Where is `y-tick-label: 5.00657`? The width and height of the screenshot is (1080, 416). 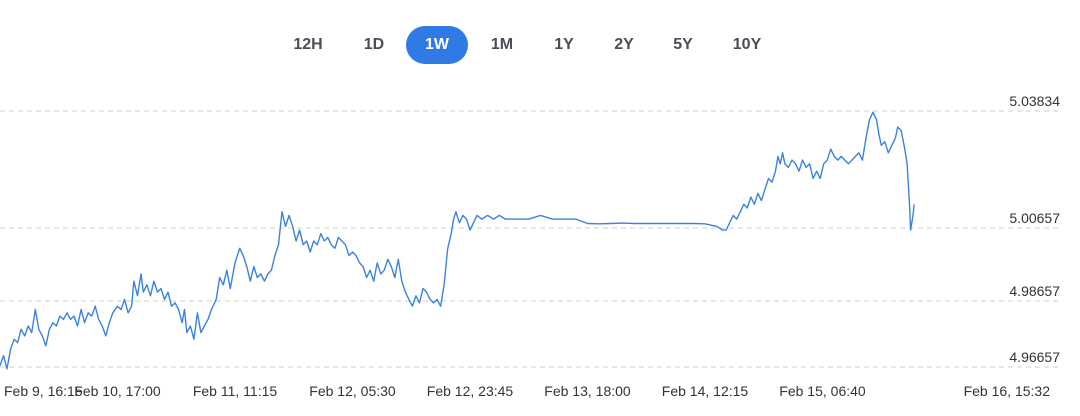 y-tick-label: 5.00657 is located at coordinates (1034, 218).